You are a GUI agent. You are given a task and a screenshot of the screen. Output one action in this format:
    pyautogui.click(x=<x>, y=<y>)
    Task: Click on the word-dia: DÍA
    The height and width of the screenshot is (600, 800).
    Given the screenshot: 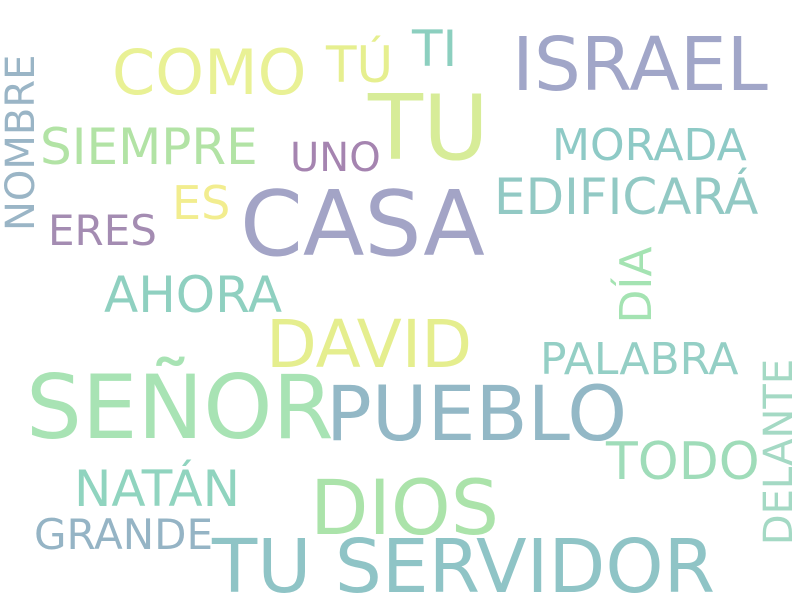 What is the action you would take?
    pyautogui.click(x=638, y=285)
    